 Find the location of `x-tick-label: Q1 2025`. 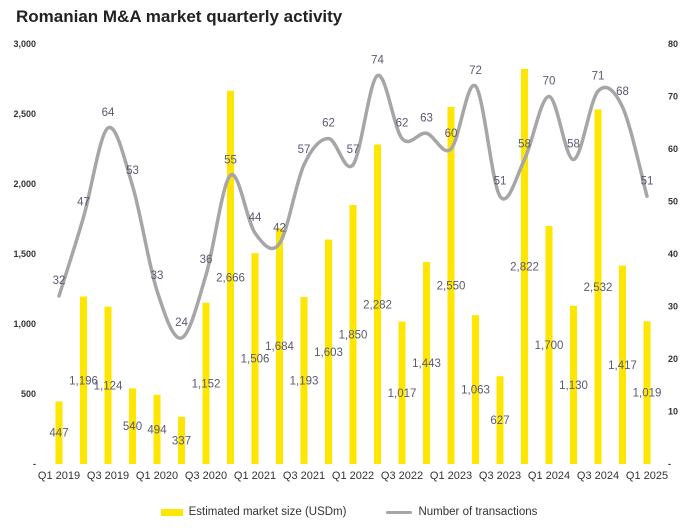

x-tick-label: Q1 2025 is located at coordinates (647, 476).